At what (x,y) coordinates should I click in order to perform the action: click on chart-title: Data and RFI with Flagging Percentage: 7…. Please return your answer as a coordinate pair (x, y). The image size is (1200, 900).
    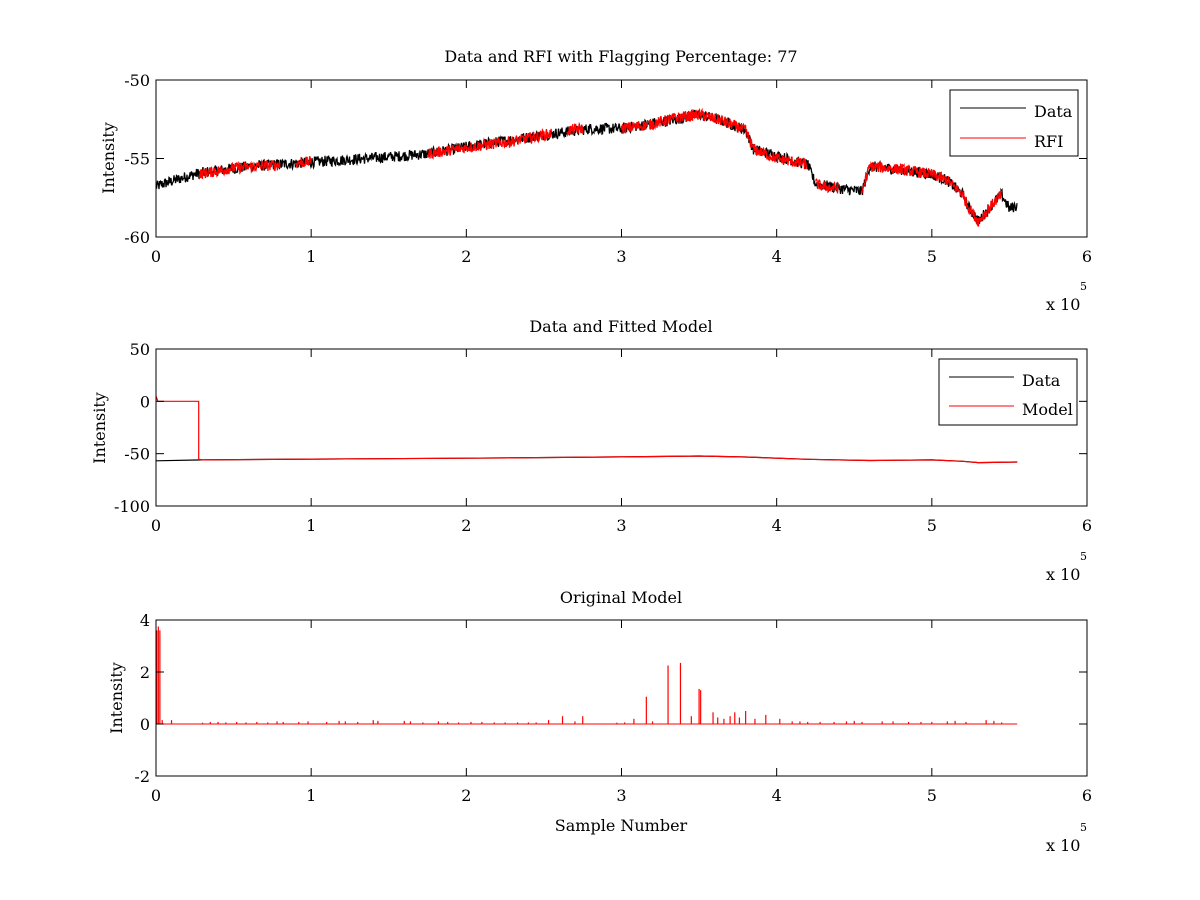
    Looking at the image, I should click on (620, 56).